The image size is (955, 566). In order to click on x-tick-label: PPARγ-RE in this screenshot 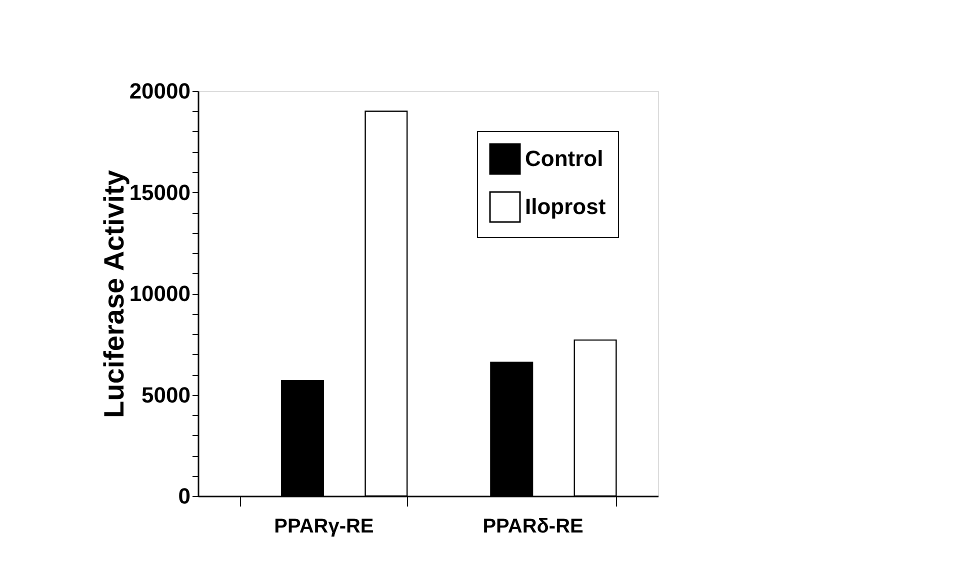, I will do `click(324, 527)`.